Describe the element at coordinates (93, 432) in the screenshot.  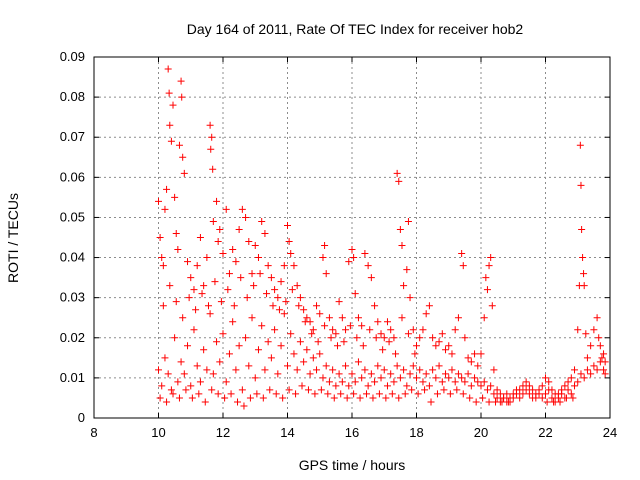
I see `x-tick-label: 8` at that location.